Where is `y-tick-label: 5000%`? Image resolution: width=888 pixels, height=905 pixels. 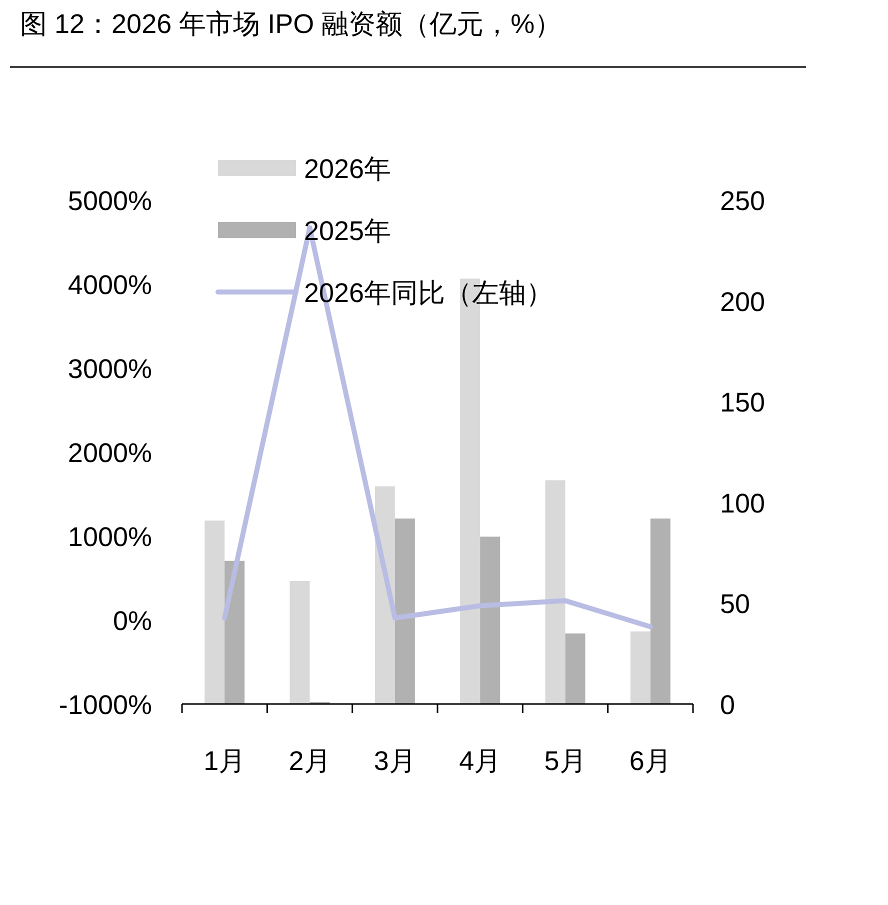
y-tick-label: 5000% is located at coordinates (110, 201).